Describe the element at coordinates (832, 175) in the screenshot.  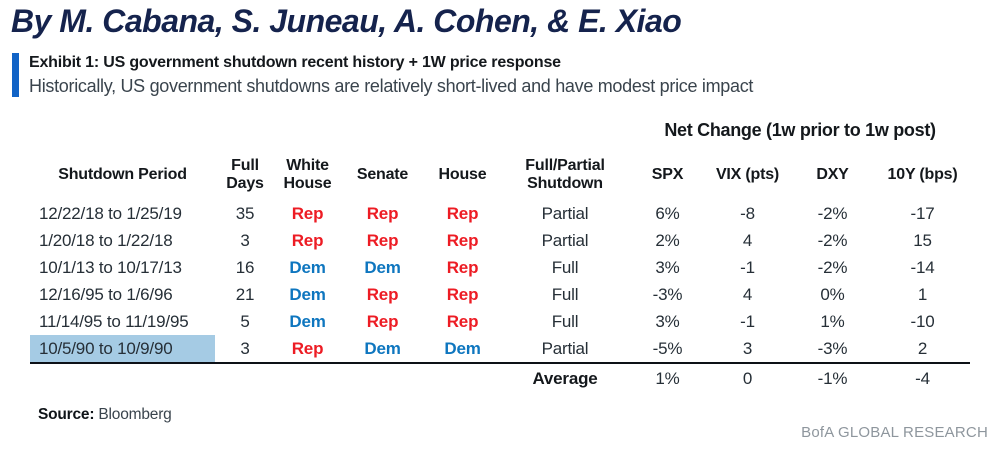
I see `column-header-dxy: DXY` at that location.